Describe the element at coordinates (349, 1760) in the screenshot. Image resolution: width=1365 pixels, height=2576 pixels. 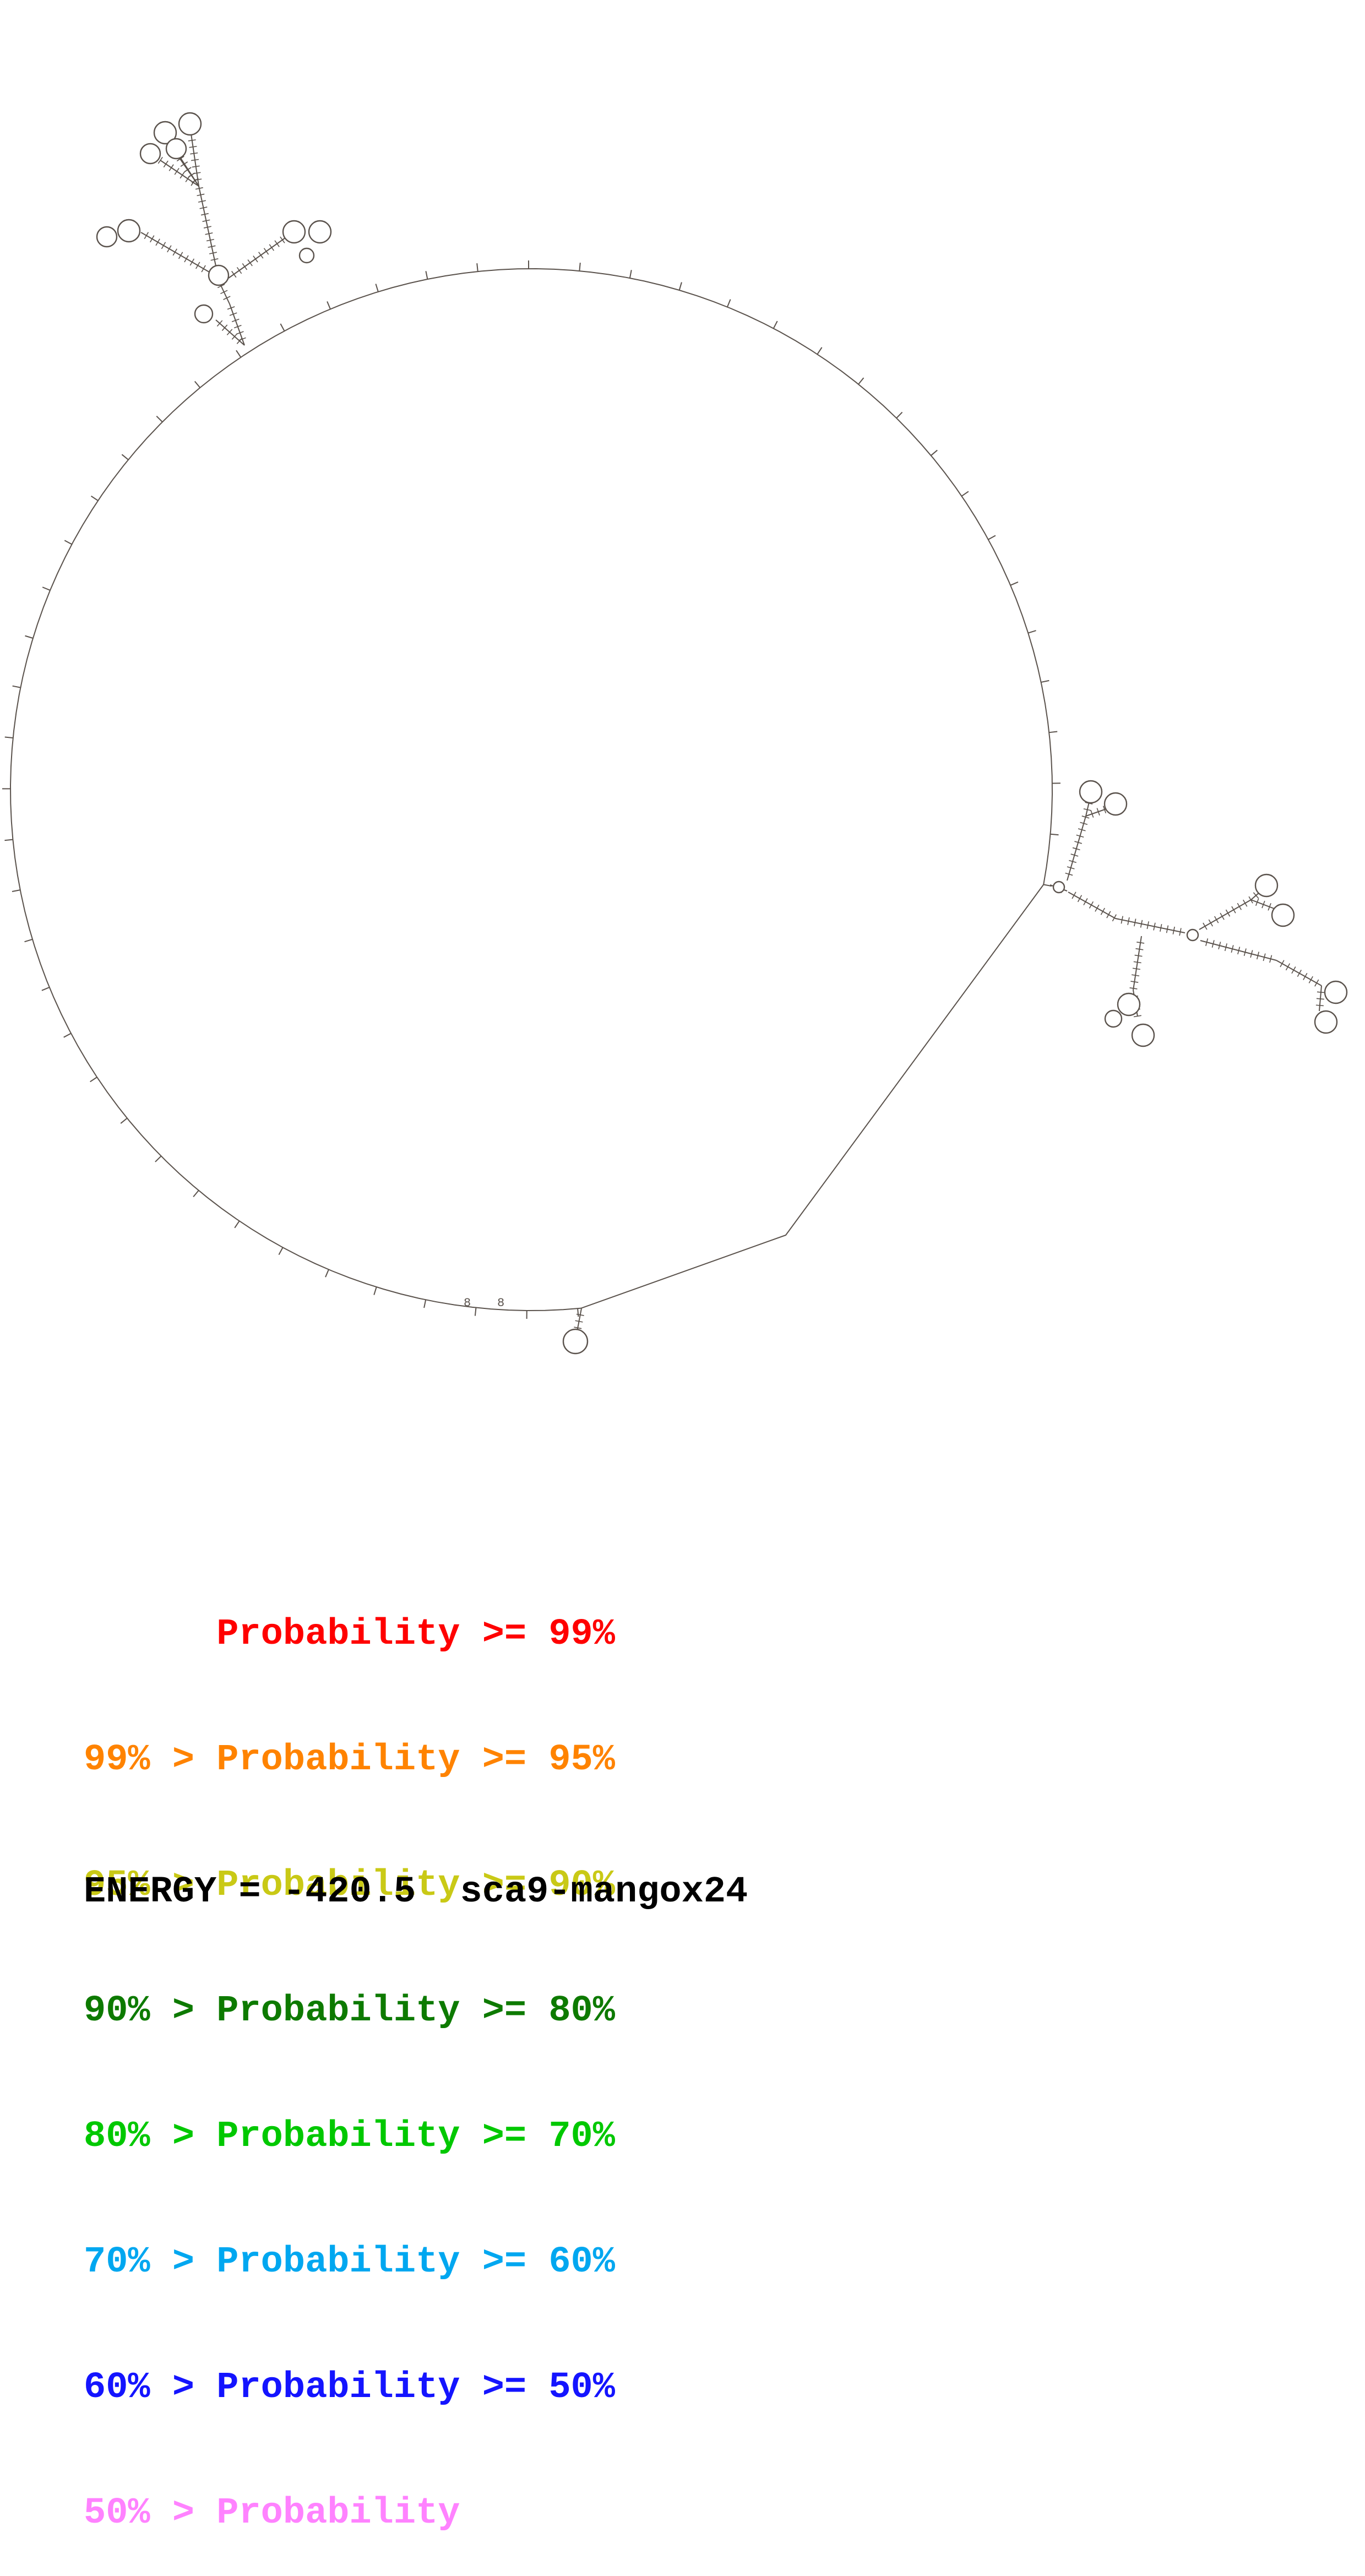
I see `legend-entry-95: 99% > Probability >= 95%` at that location.